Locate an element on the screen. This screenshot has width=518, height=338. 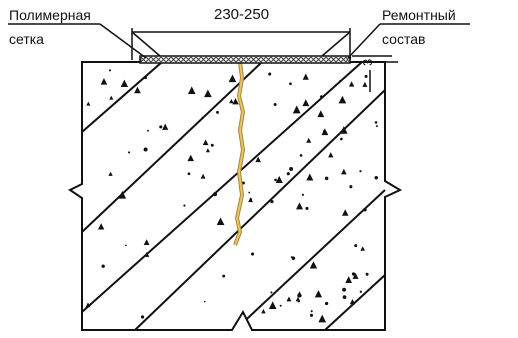
label-repair-compound-line-2: состав is located at coordinates (404, 39).